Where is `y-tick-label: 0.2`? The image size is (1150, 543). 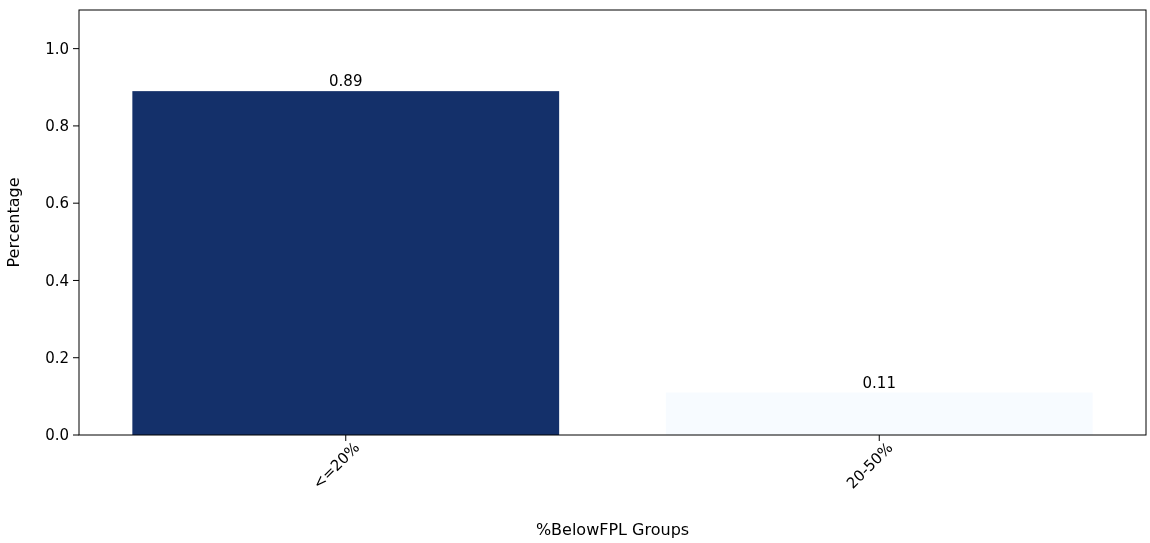
y-tick-label: 0.2 is located at coordinates (57, 357).